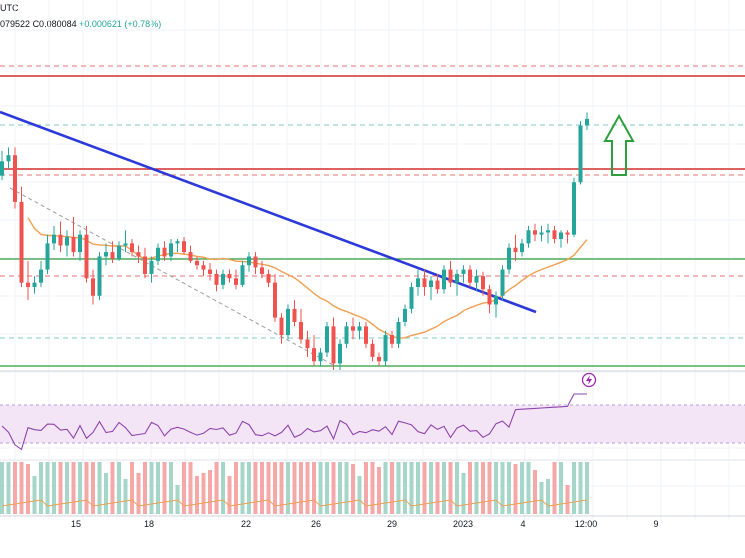 This screenshot has width=745, height=558. I want to click on chart-header-timezone: UTC, so click(9, 8).